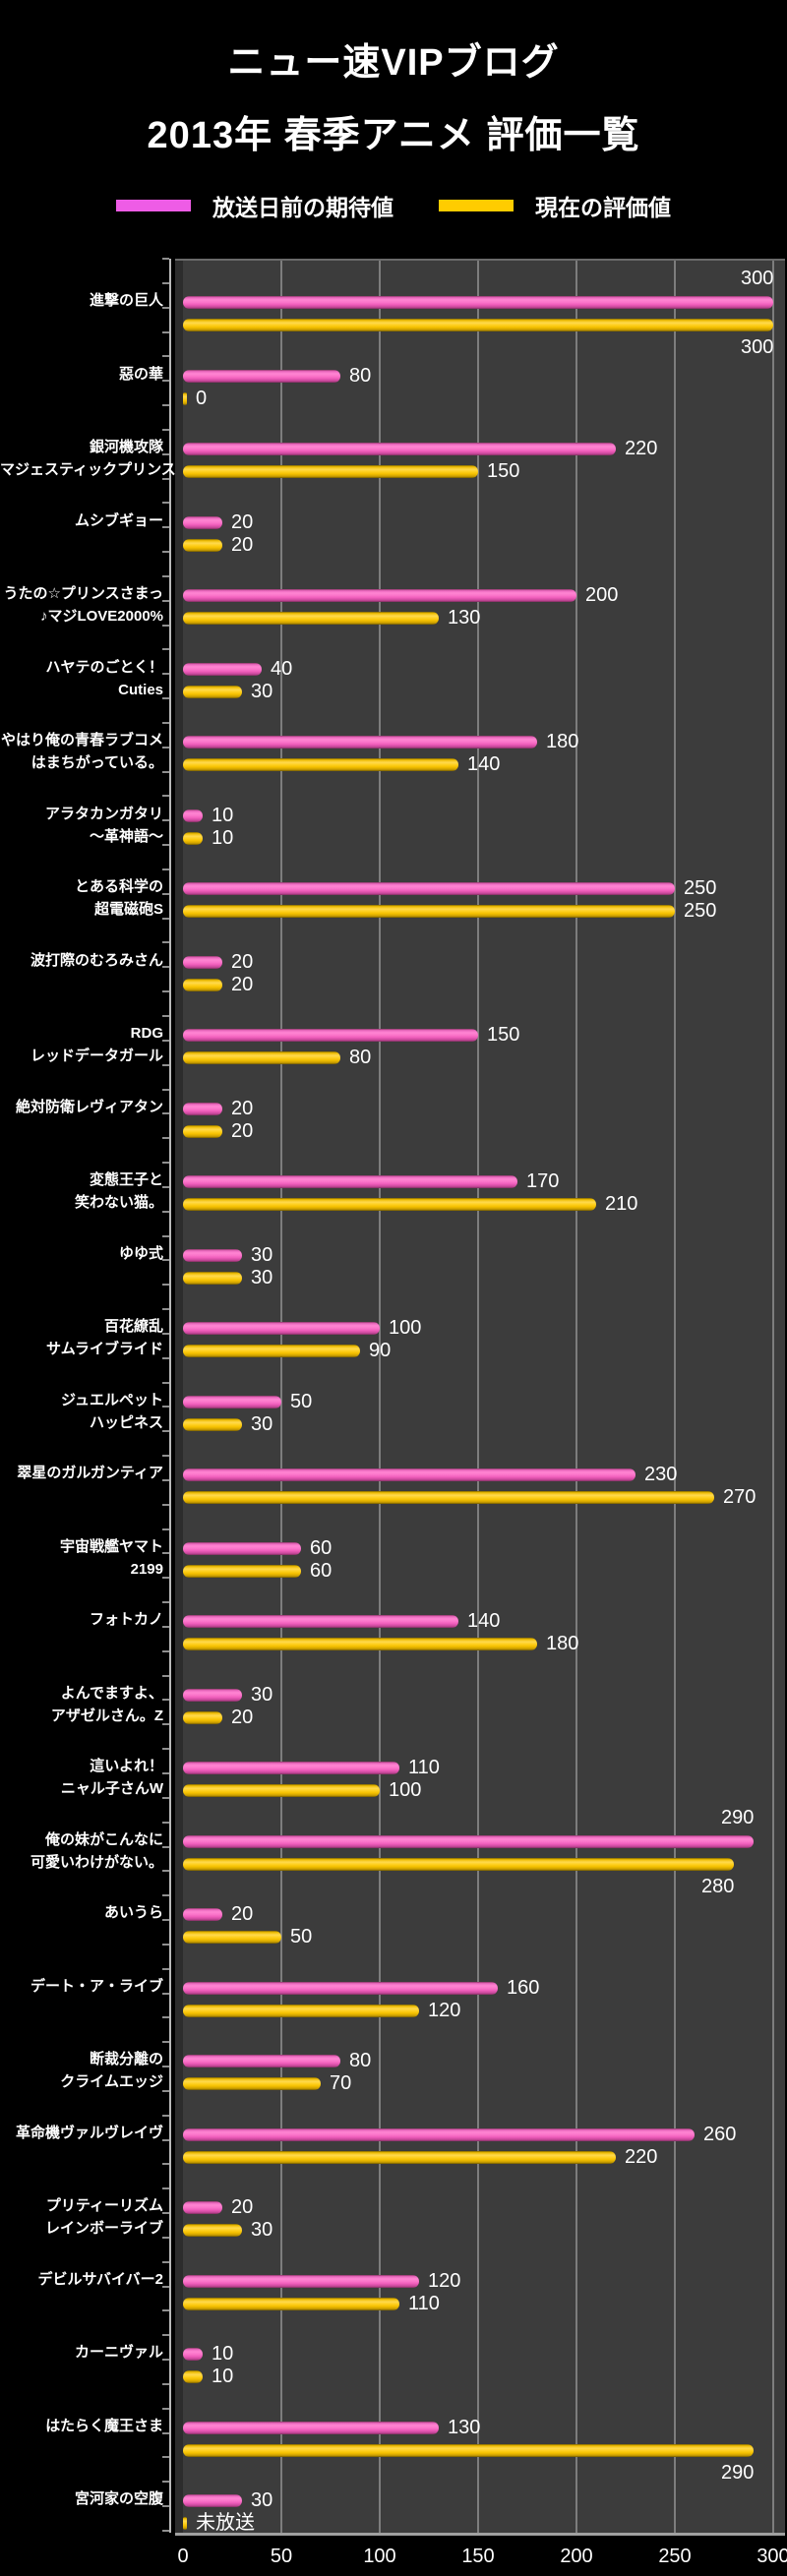 Image resolution: width=787 pixels, height=2576 pixels. What do you see at coordinates (147, 1569) in the screenshot?
I see `category-label: 2199` at bounding box center [147, 1569].